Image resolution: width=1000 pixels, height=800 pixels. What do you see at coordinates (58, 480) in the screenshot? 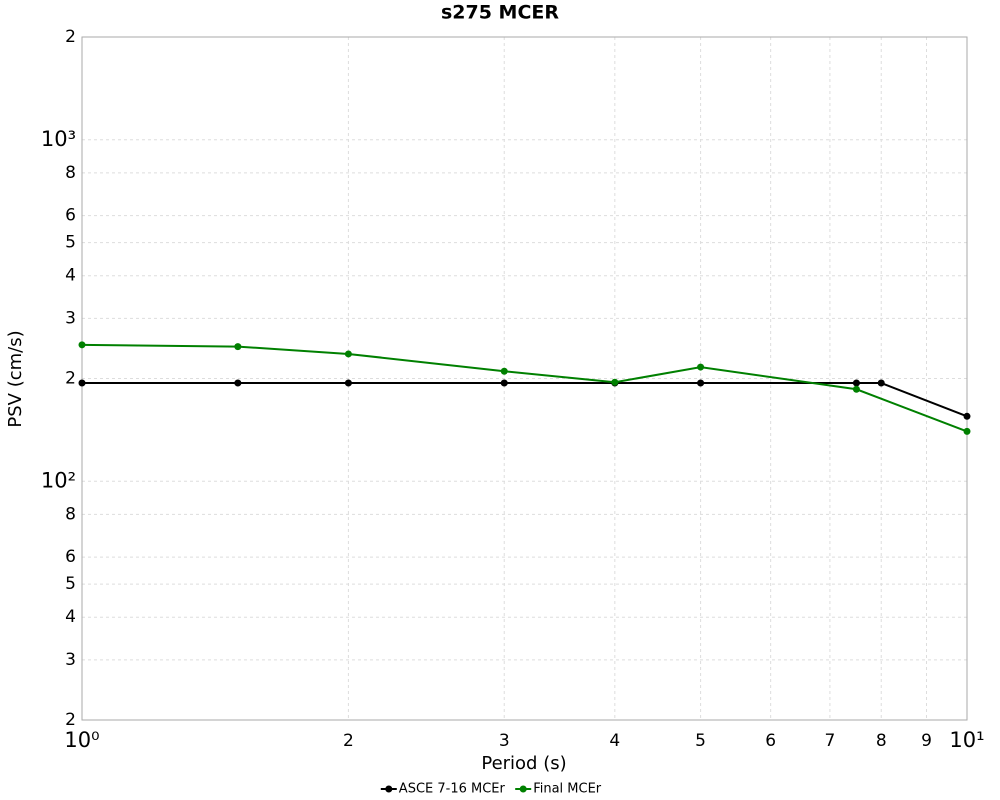
I see `y-tick-label: 10²` at bounding box center [58, 480].